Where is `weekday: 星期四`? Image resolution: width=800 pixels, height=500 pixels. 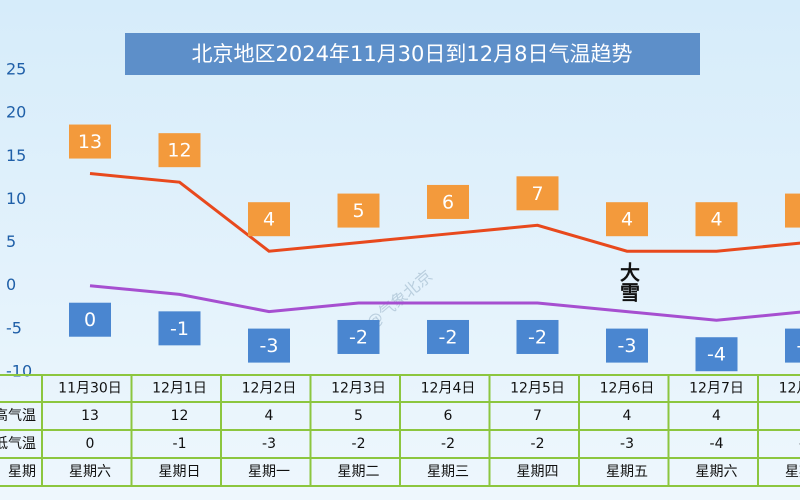
weekday: 星期四 is located at coordinates (538, 472).